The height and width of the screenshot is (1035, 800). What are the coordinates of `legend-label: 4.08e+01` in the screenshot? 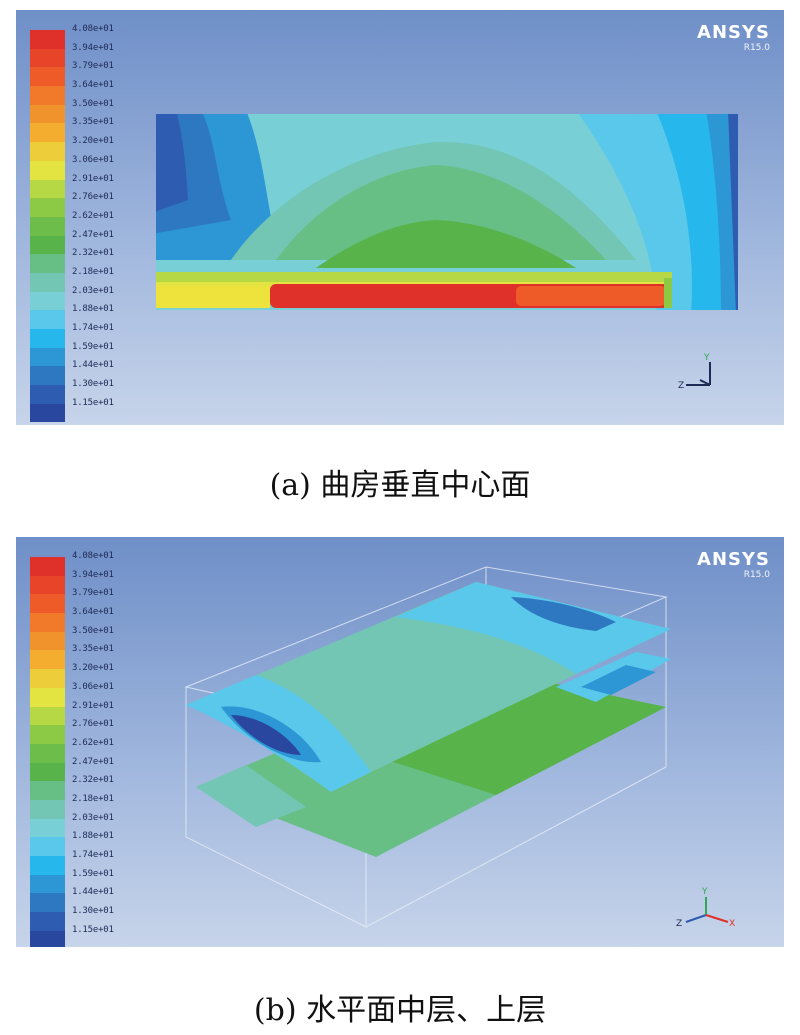 It's located at (93, 556).